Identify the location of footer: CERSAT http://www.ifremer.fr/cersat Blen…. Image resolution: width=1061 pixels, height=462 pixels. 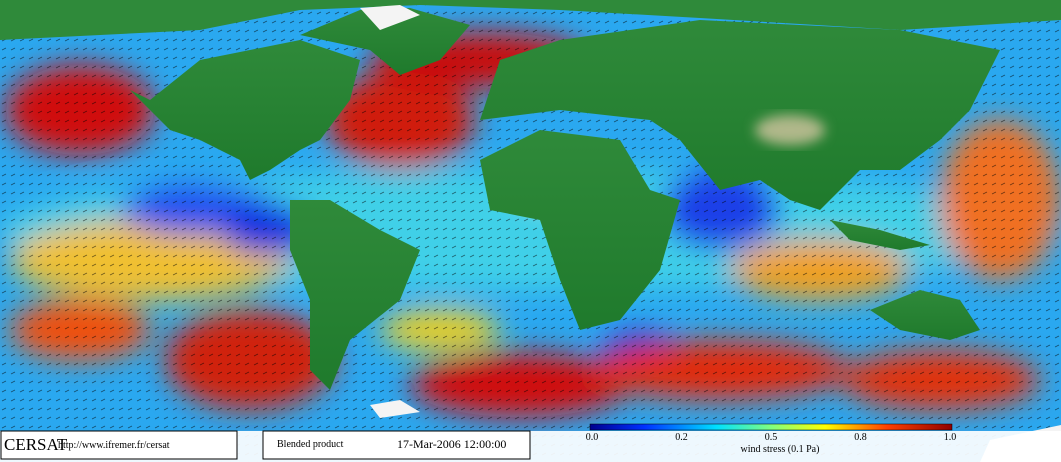
(530, 442).